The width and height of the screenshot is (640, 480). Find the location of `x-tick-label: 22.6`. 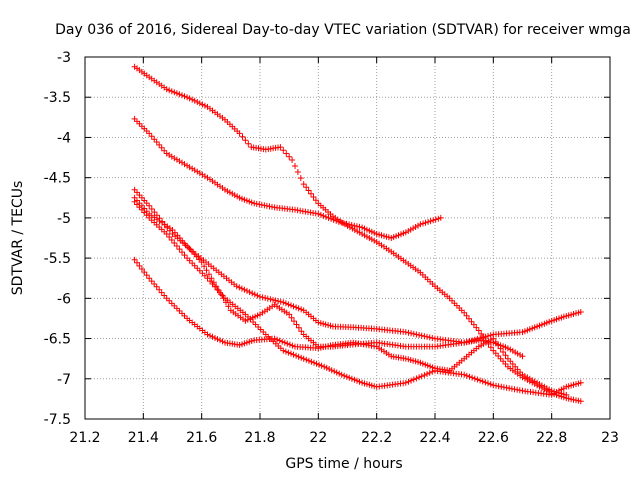

x-tick-label: 22.6 is located at coordinates (493, 438).